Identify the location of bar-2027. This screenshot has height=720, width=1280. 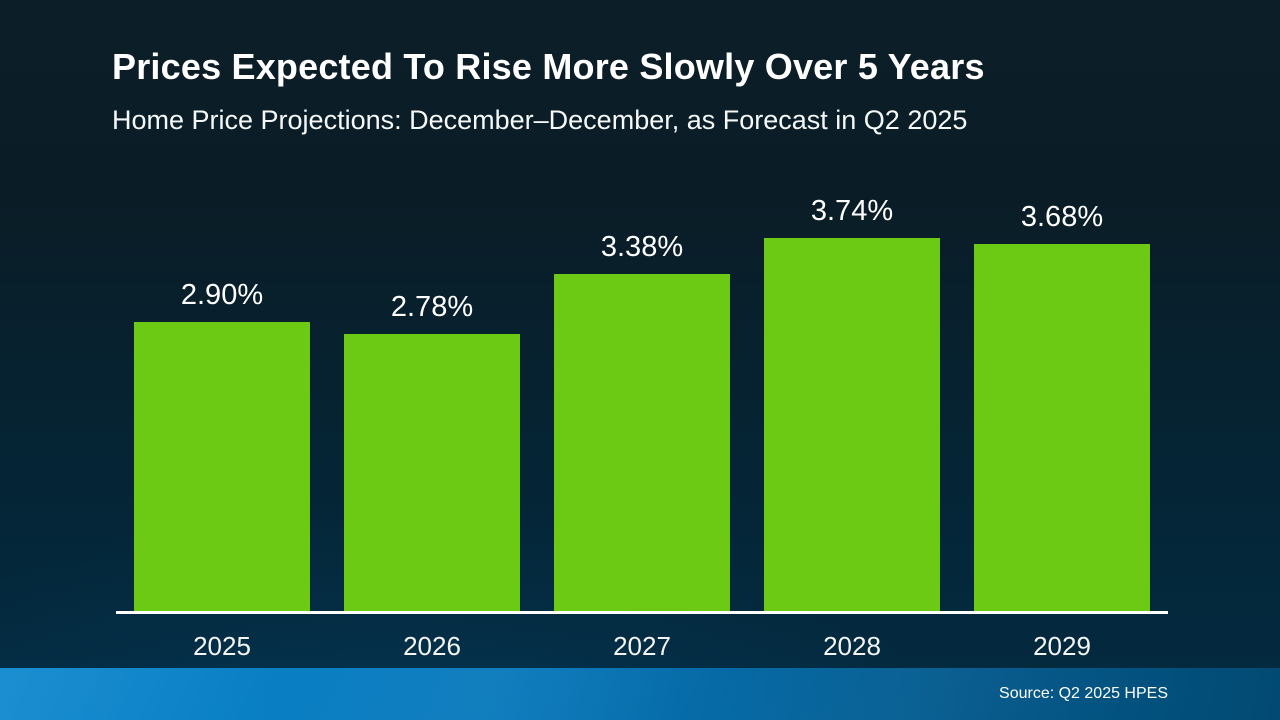
(642, 443).